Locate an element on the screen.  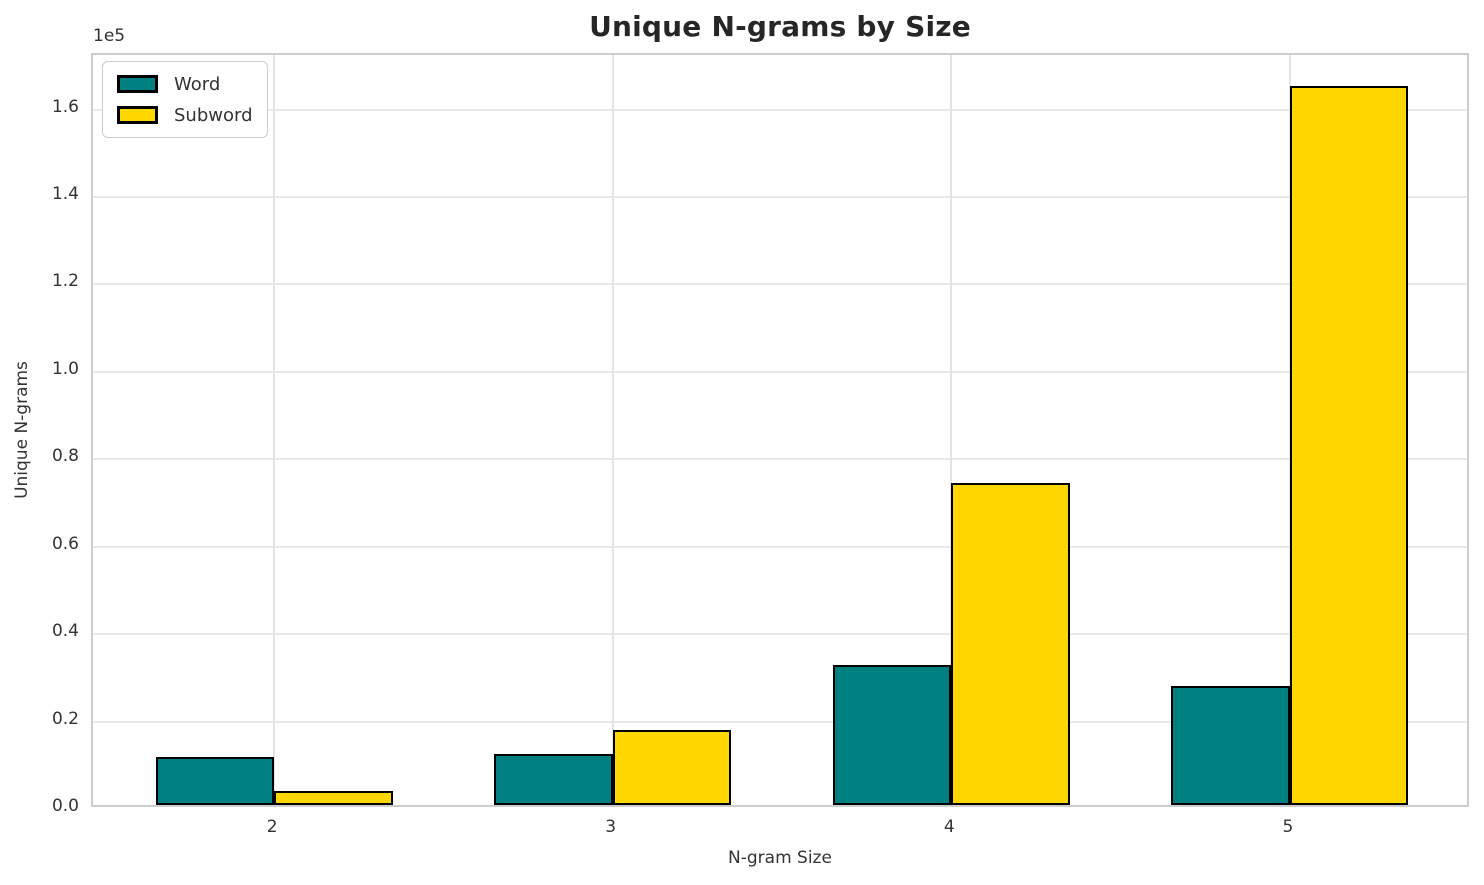
y-axis-label: Unique N-grams is located at coordinates (22, 430).